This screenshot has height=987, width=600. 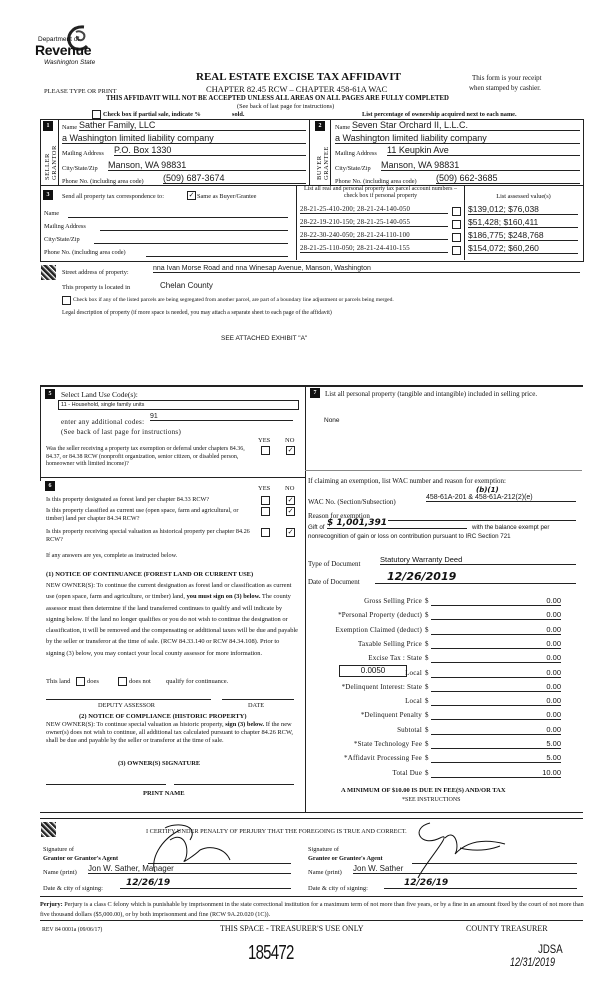 What do you see at coordinates (159, 763) in the screenshot?
I see `owner-signature-label: (3) OWNER(S) SIGNATURE` at bounding box center [159, 763].